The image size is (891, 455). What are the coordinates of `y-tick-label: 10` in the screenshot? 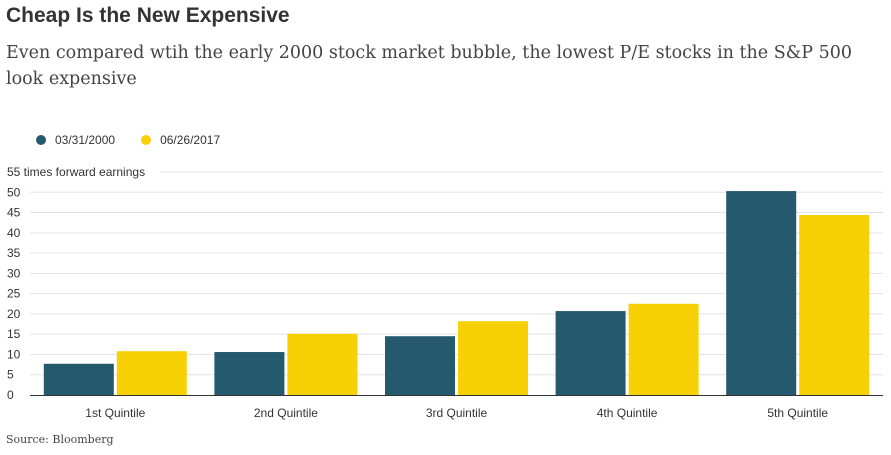 It's located at (14, 354).